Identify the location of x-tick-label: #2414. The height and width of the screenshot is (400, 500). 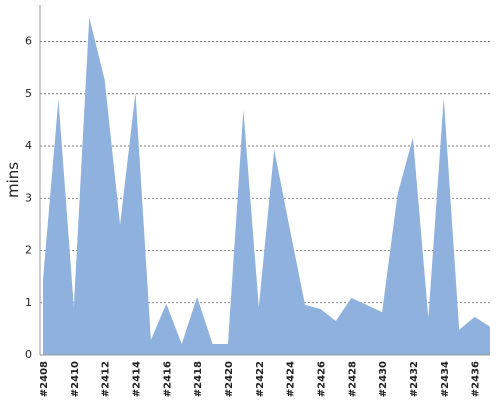
(136, 379).